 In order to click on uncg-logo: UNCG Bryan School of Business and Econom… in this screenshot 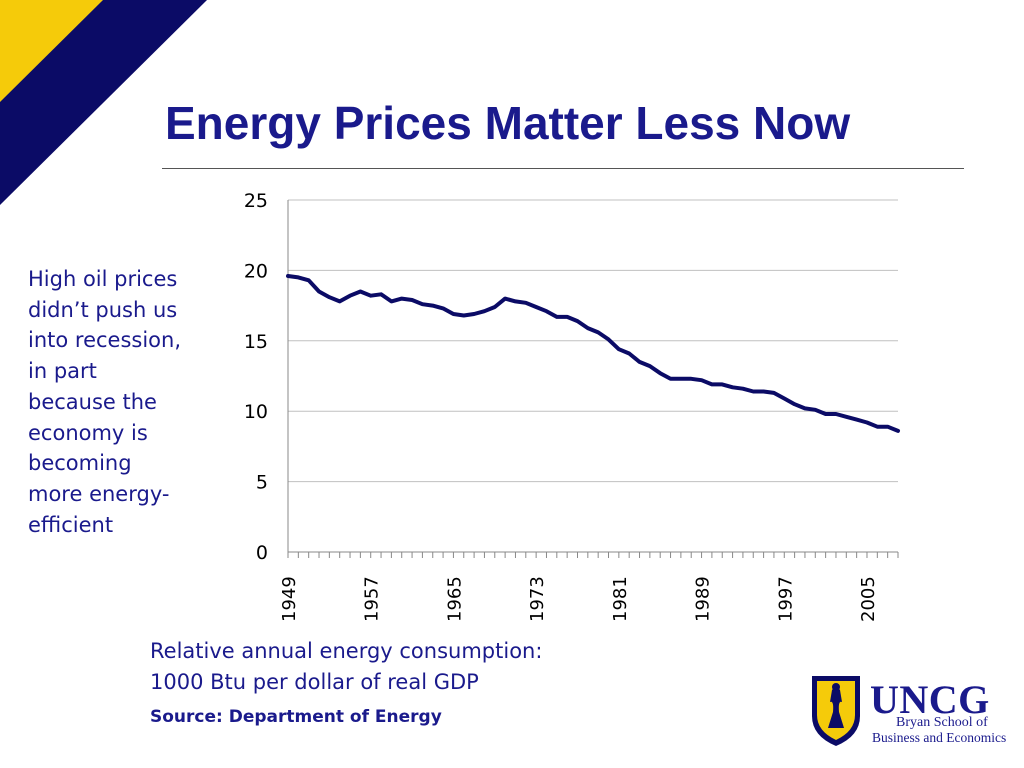, I will do `click(908, 712)`.